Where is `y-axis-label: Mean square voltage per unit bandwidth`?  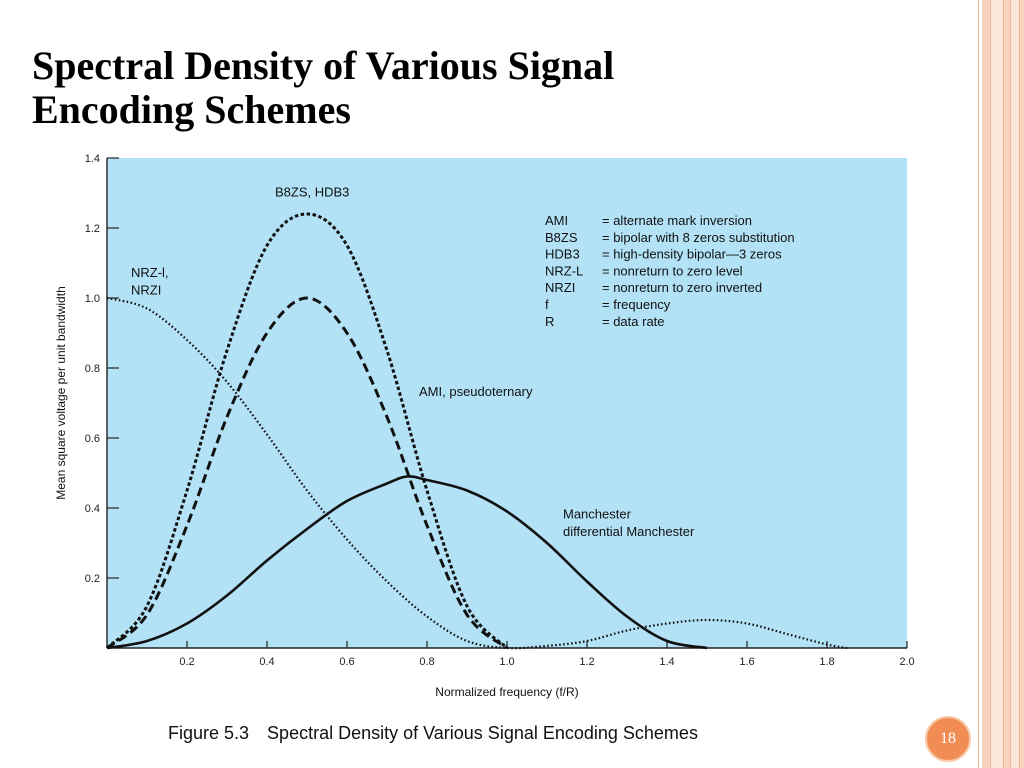 y-axis-label: Mean square voltage per unit bandwidth is located at coordinates (61, 392).